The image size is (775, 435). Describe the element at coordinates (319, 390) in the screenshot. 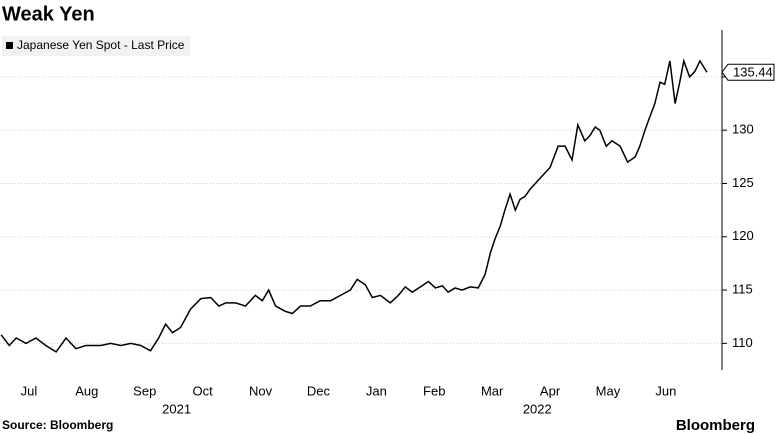

I see `x-tick-label: Dec` at that location.